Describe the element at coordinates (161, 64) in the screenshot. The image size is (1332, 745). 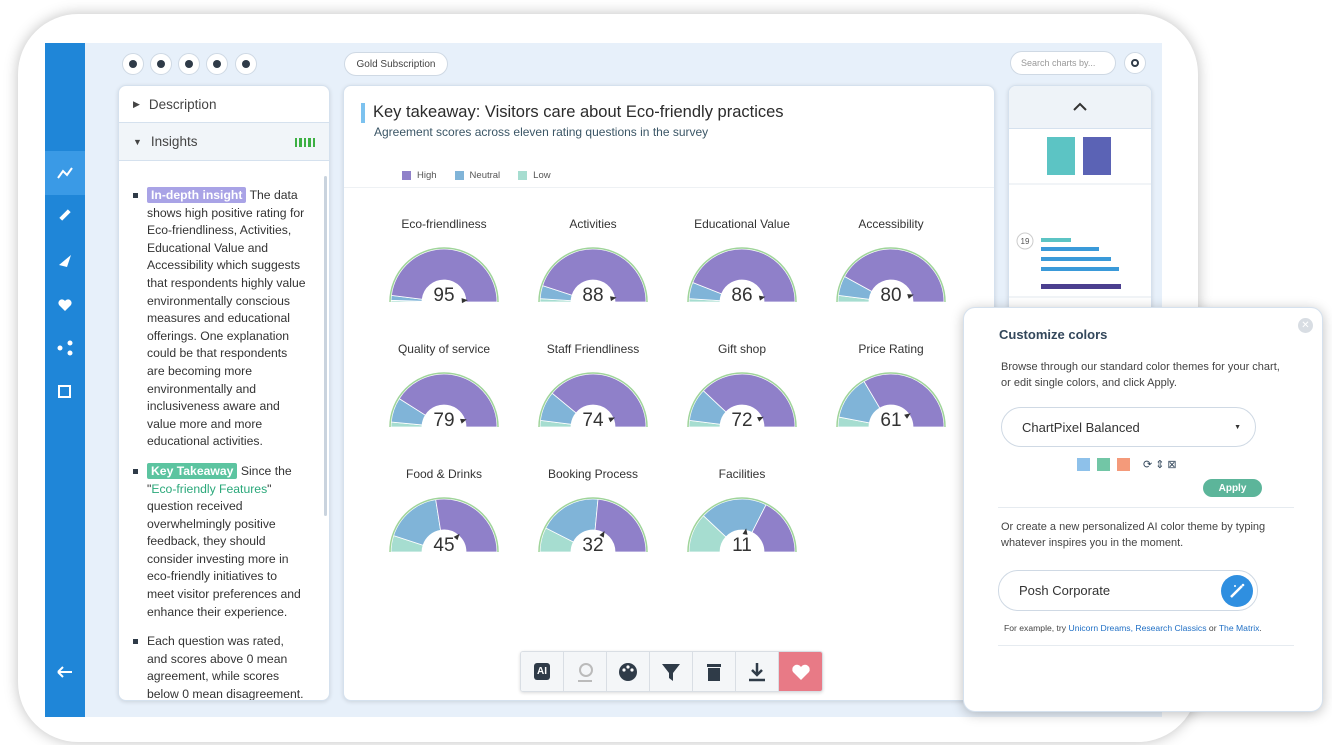
I see `info-button` at that location.